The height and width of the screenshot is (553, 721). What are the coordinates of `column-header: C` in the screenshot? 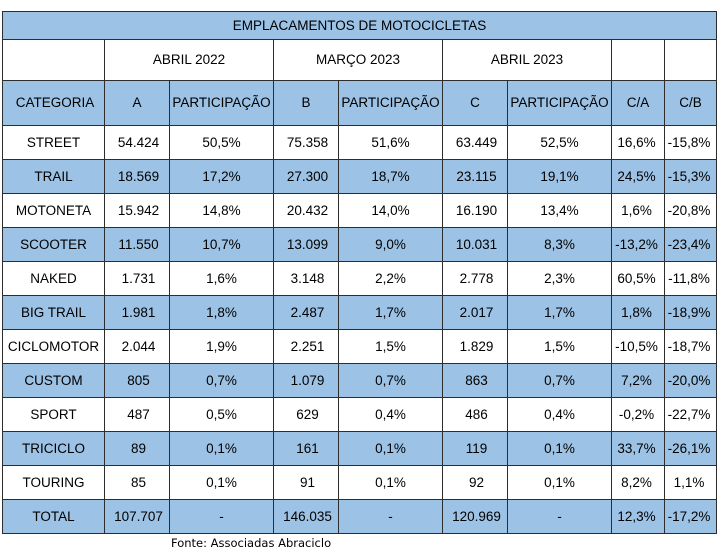 It's located at (475, 103).